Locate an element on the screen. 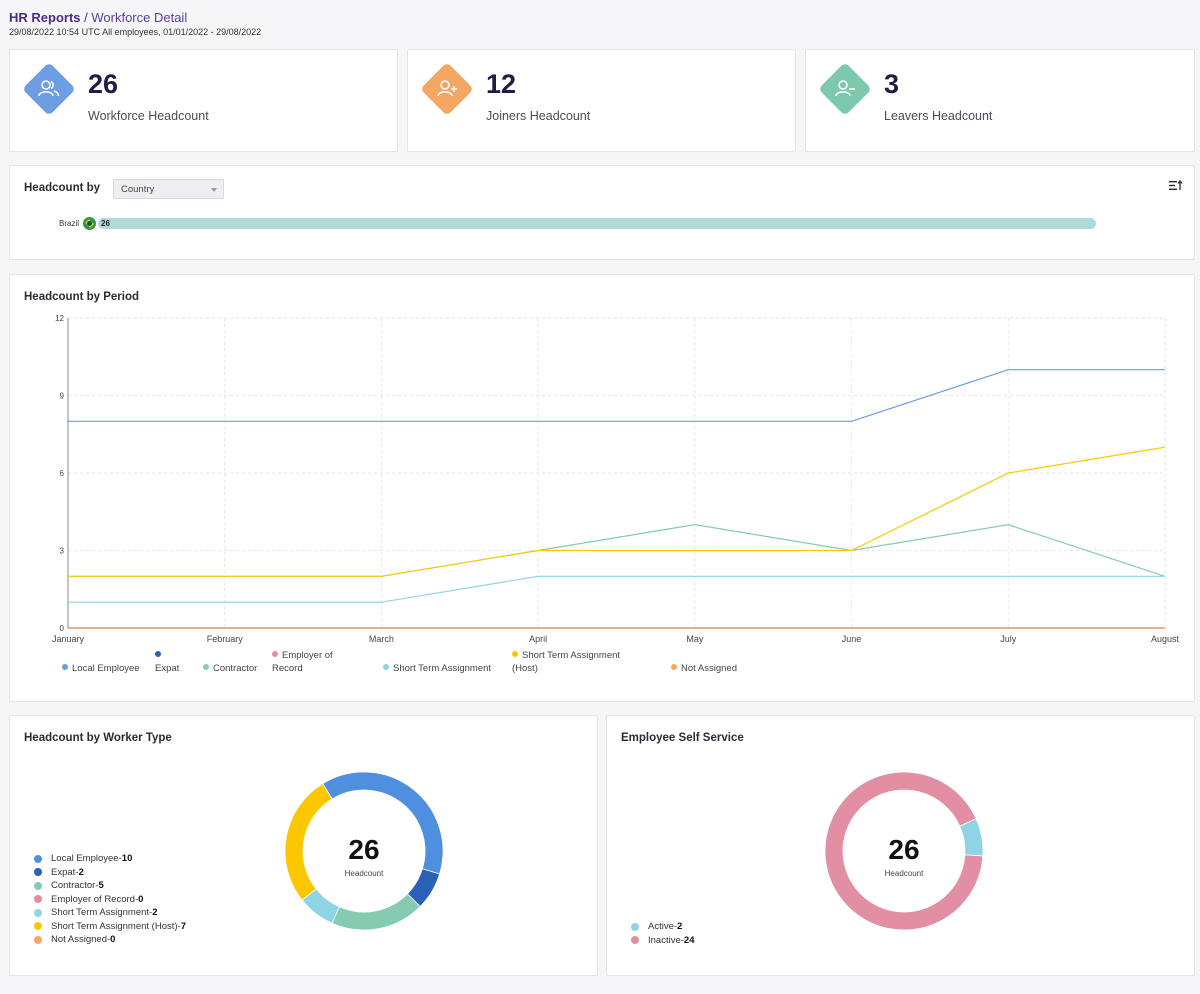  chevron-down-icon is located at coordinates (214, 190).